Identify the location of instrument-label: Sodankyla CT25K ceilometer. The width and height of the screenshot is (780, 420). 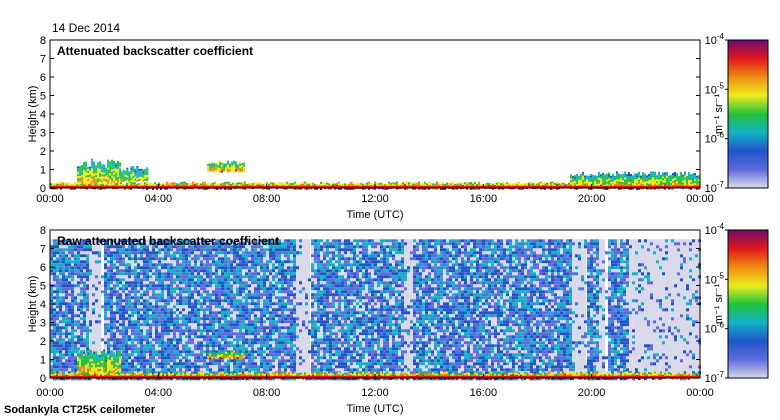
(80, 410).